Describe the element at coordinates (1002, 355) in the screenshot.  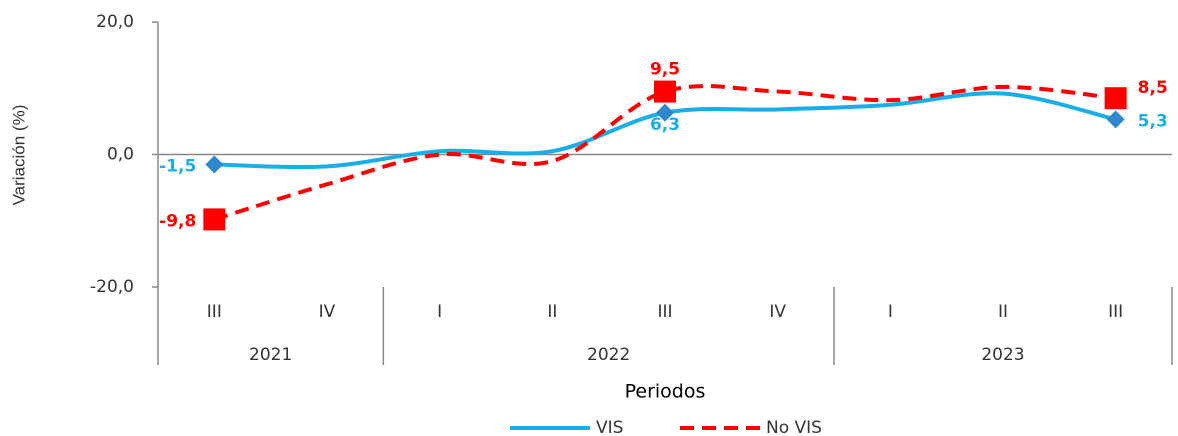
I see `x-group-label: 2023` at that location.